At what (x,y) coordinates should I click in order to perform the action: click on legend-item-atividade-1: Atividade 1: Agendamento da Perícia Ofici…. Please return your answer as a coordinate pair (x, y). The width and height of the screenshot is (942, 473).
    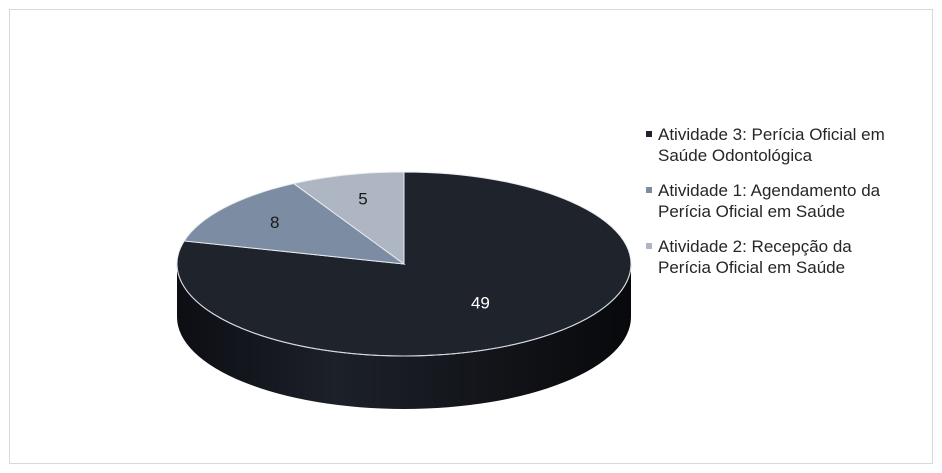
    Looking at the image, I should click on (791, 201).